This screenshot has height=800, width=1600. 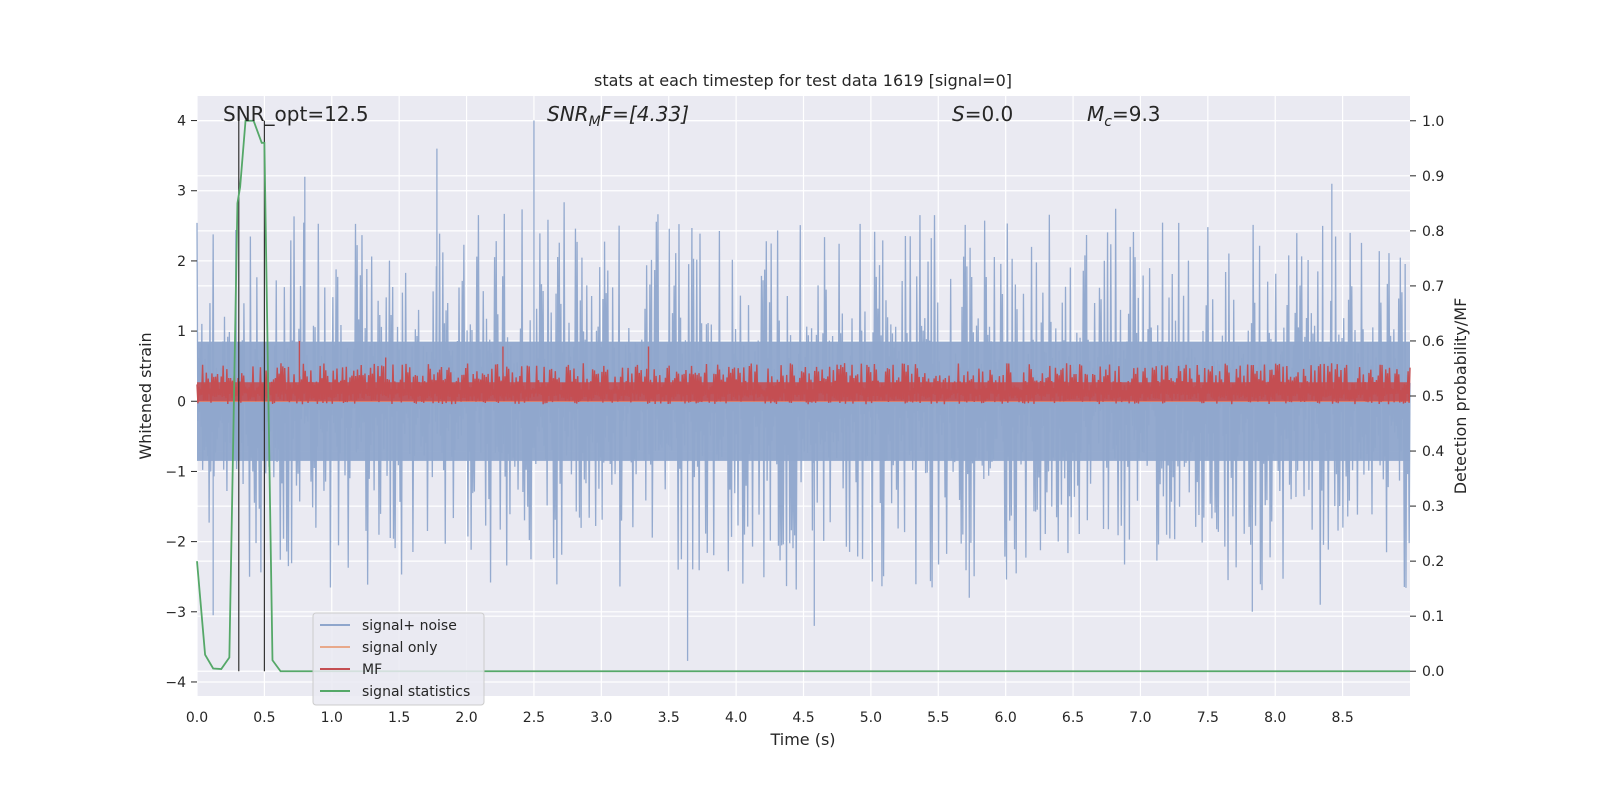 I want to click on y-tick-label-right: 0.5, so click(x=1433, y=397).